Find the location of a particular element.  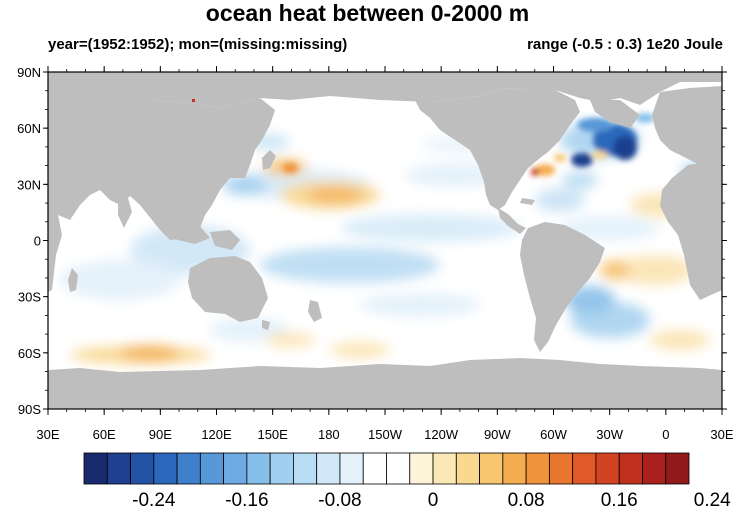

lon-label: 150E is located at coordinates (272, 434).